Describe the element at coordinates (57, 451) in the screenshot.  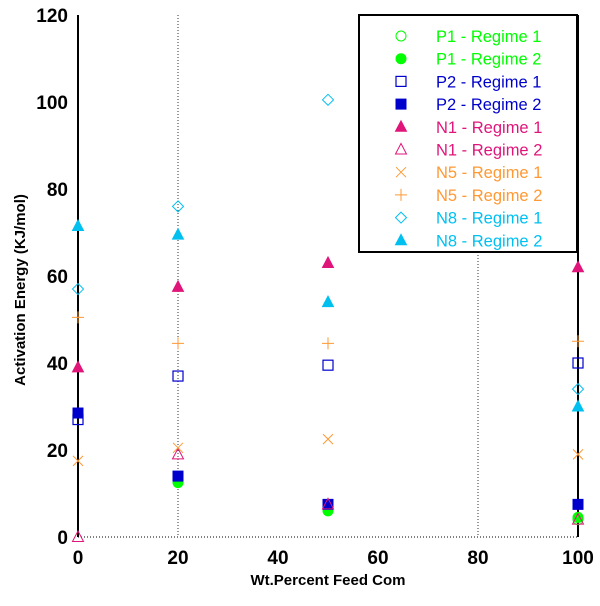
I see `y-tick-label-20: 20` at that location.